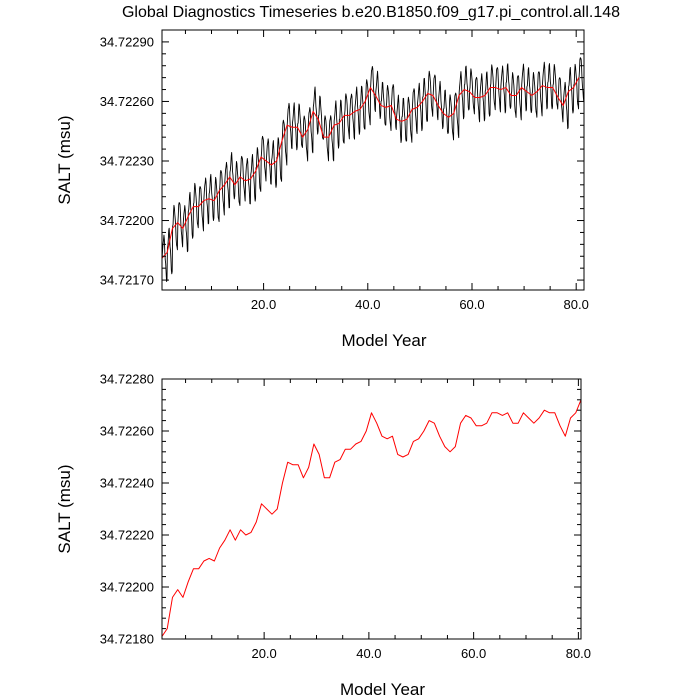  I want to click on y-tick-label: 34.72280, so click(127, 379).